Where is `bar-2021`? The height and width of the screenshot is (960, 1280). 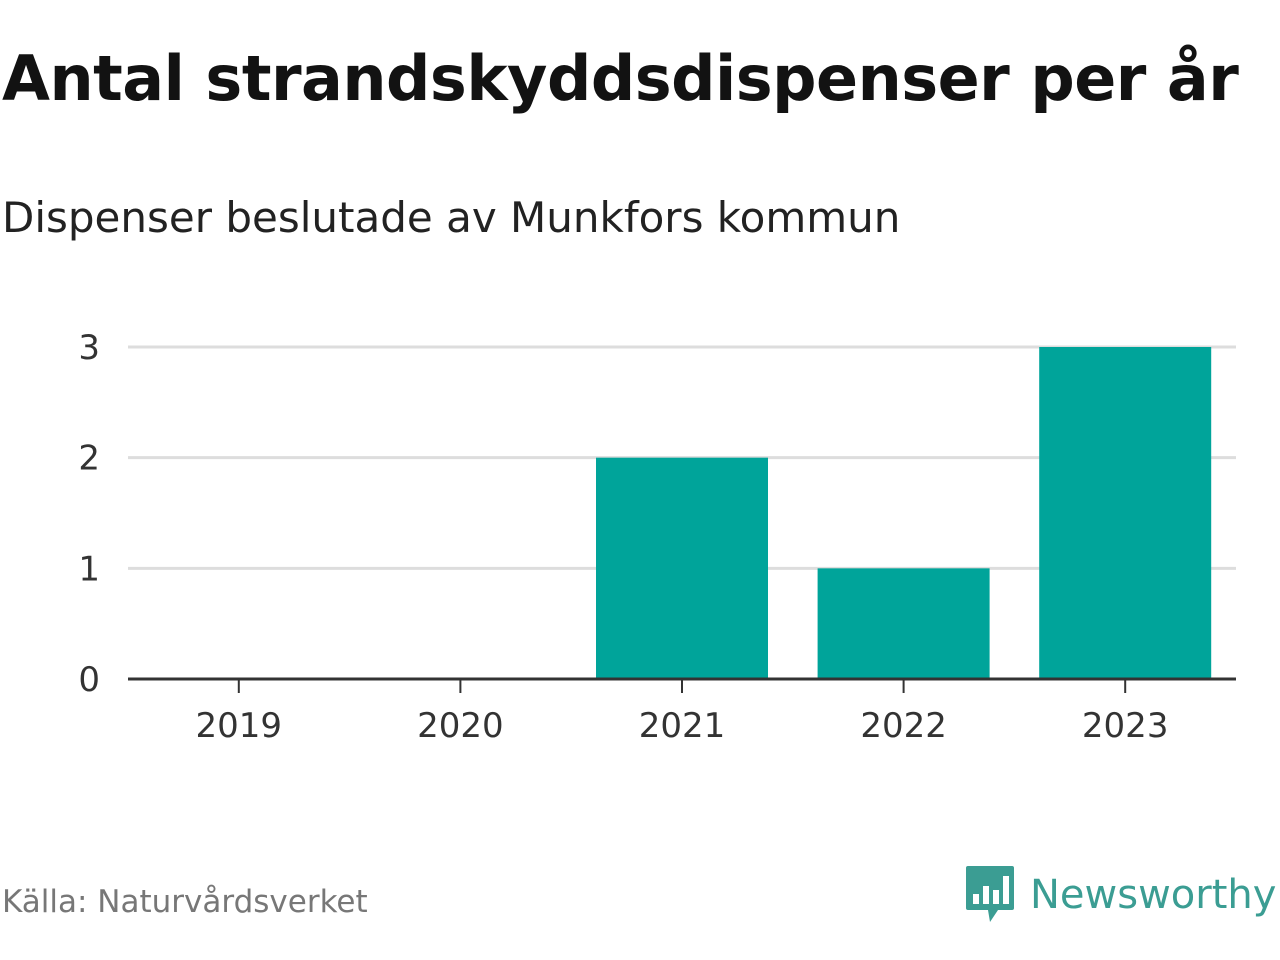
bar-2021 is located at coordinates (682, 568).